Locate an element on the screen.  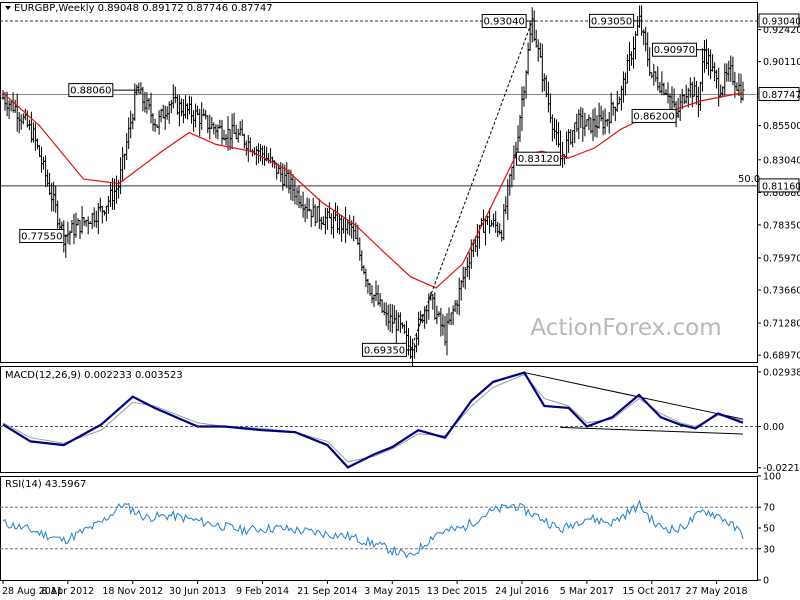
annotation-label: 0.93040 is located at coordinates (503, 22).